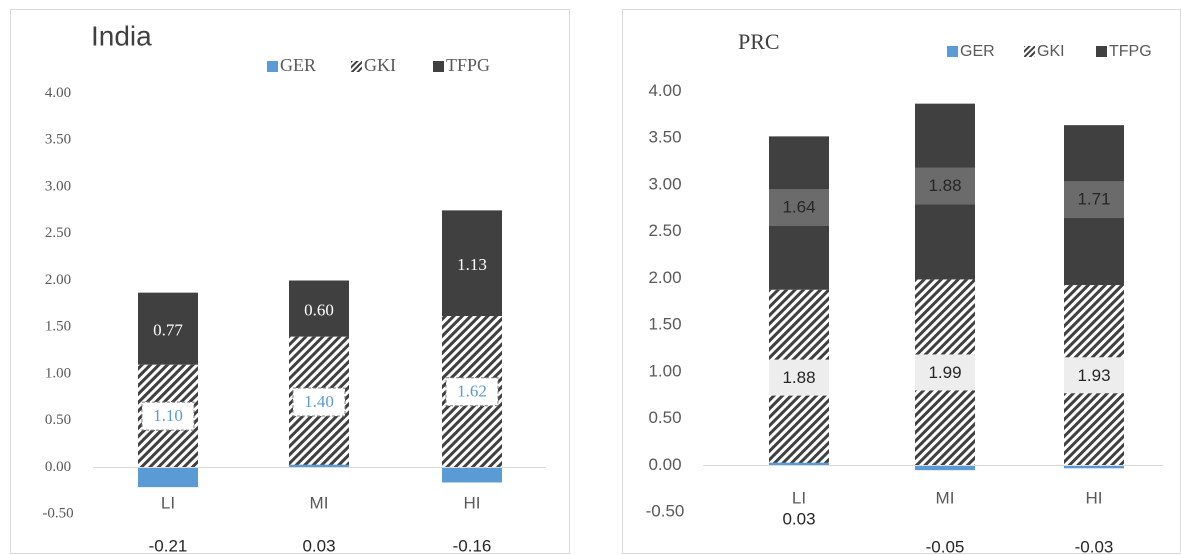 The image size is (1181, 555). What do you see at coordinates (945, 287) in the screenshot?
I see `bar-group-mi: 1.99 1.88` at bounding box center [945, 287].